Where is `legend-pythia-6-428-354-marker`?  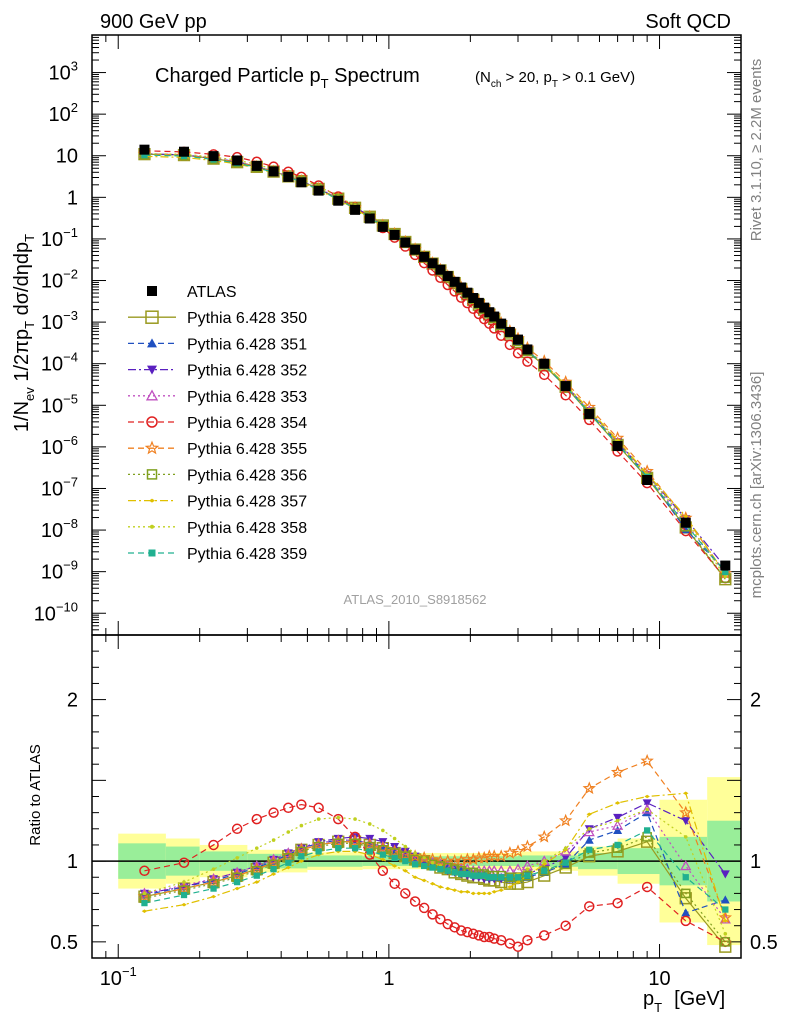
legend-pythia-6-428-354-marker is located at coordinates (152, 422).